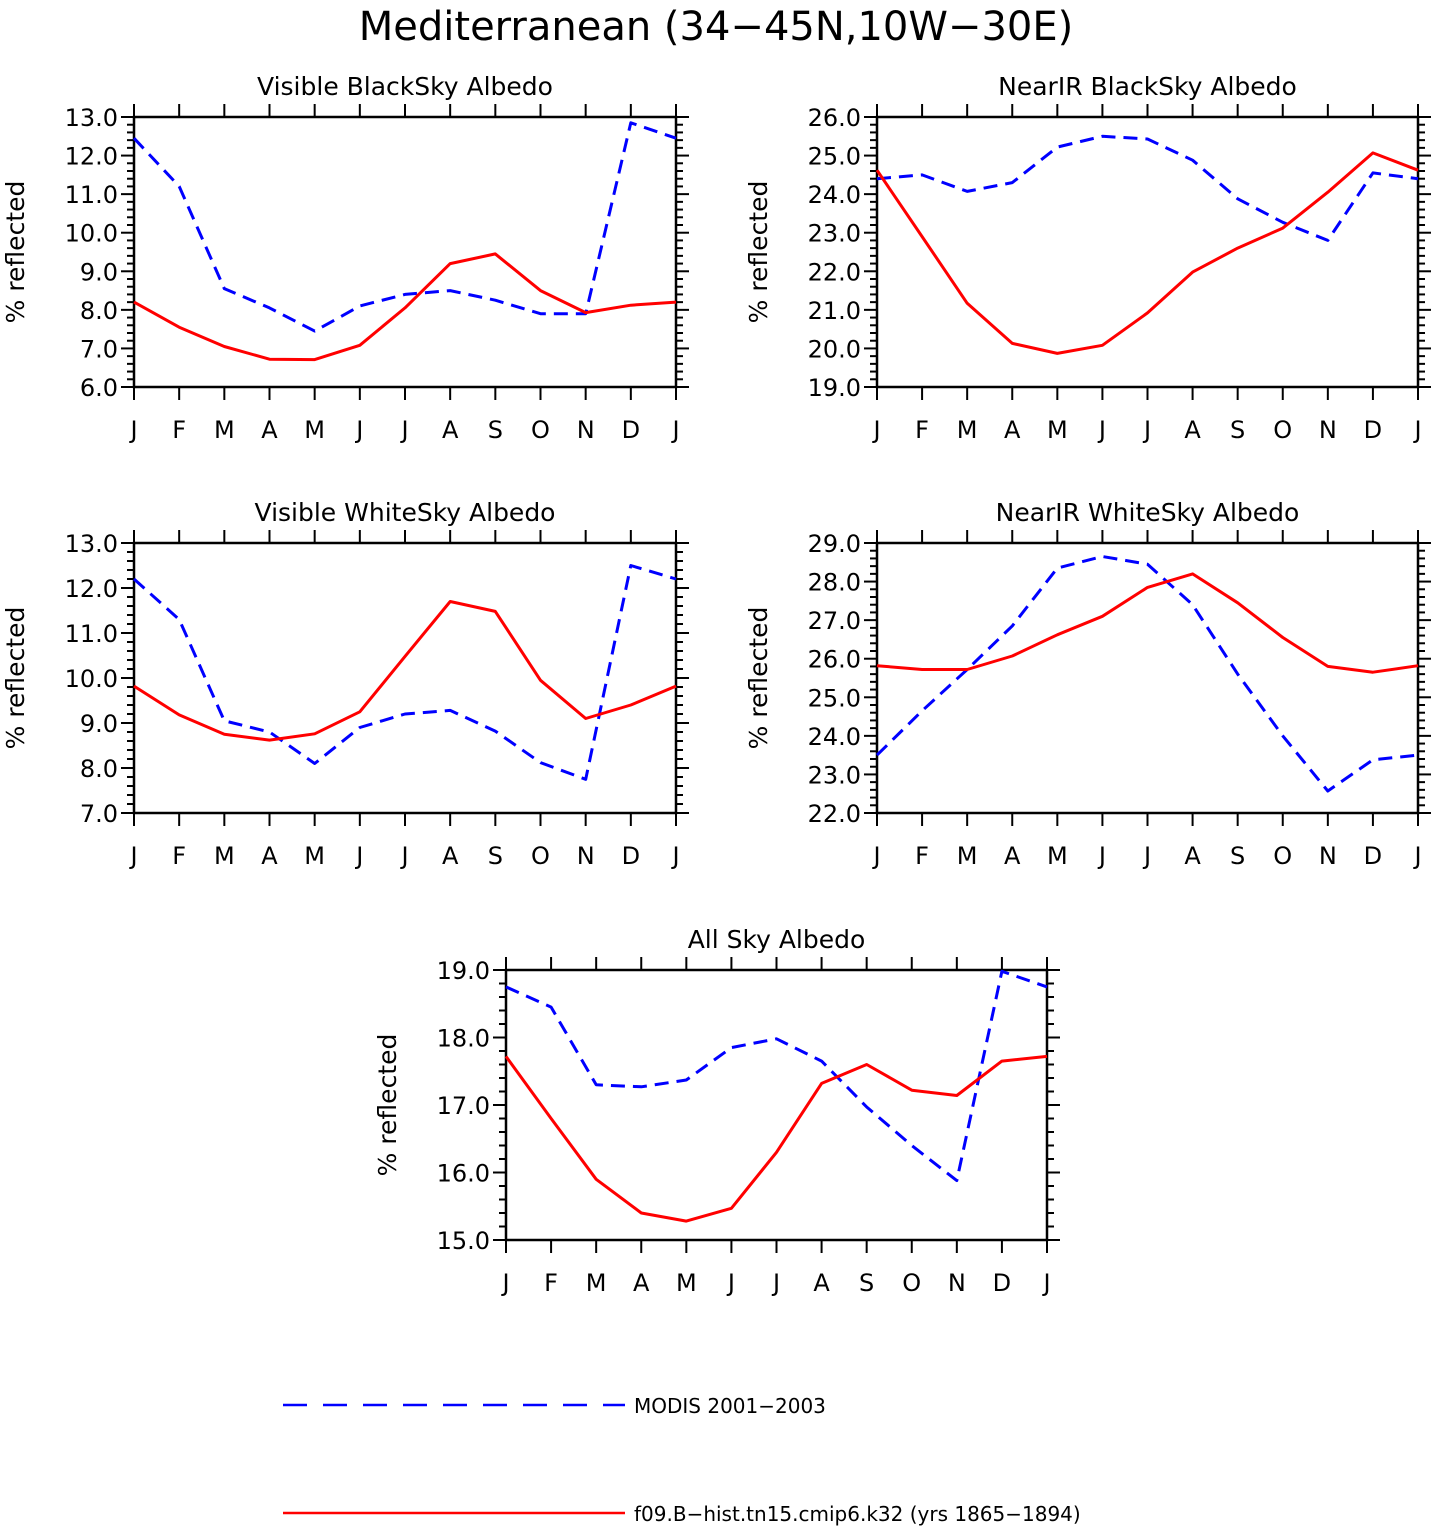 The height and width of the screenshot is (1527, 1433). I want to click on y-tick-label: 15.0, so click(463, 1241).